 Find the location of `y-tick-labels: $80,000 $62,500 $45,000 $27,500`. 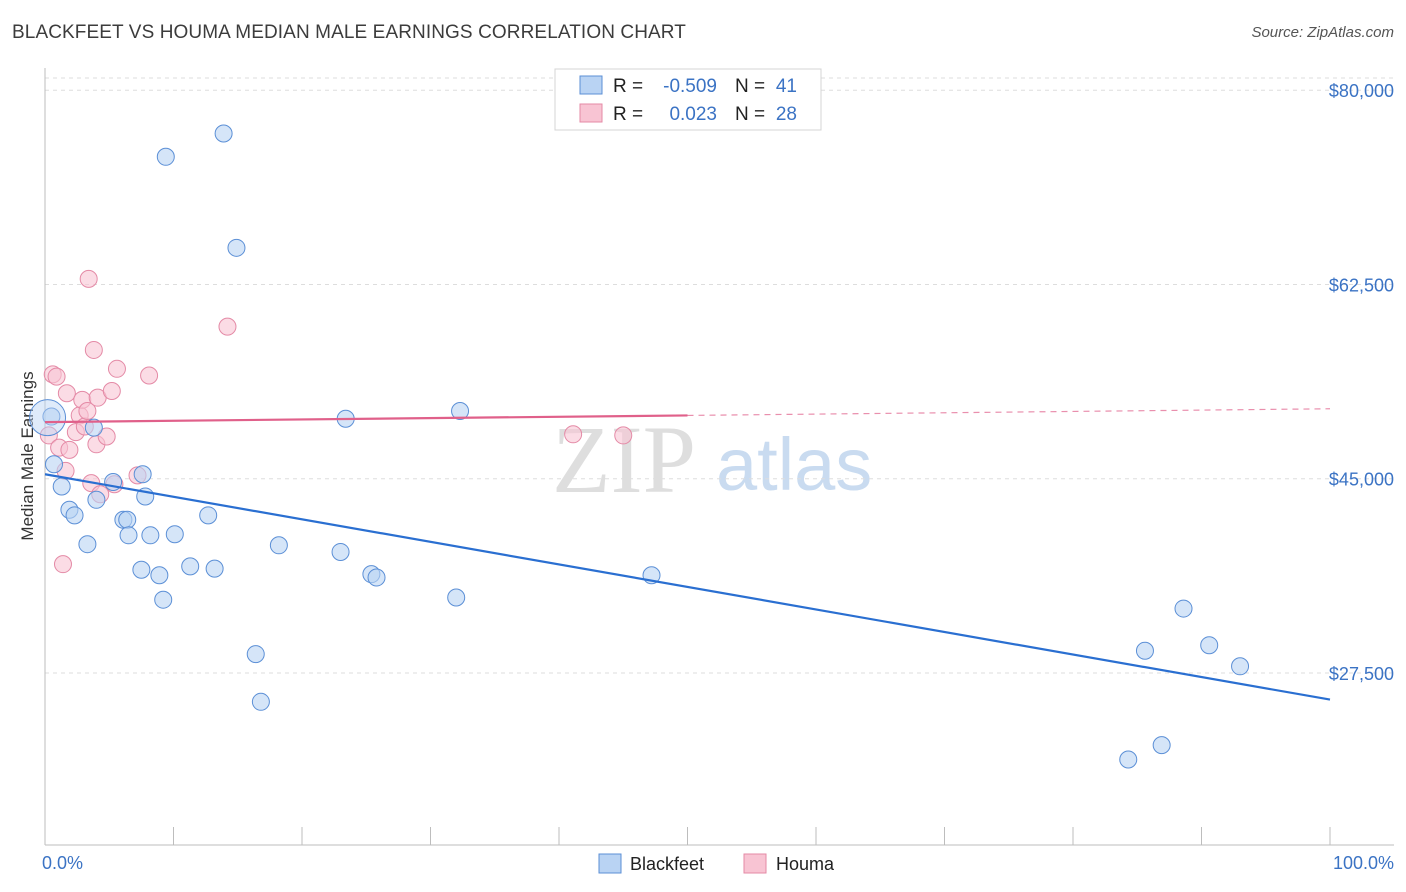

y-tick-labels: $80,000 $62,500 $45,000 $27,500 is located at coordinates (1361, 382).